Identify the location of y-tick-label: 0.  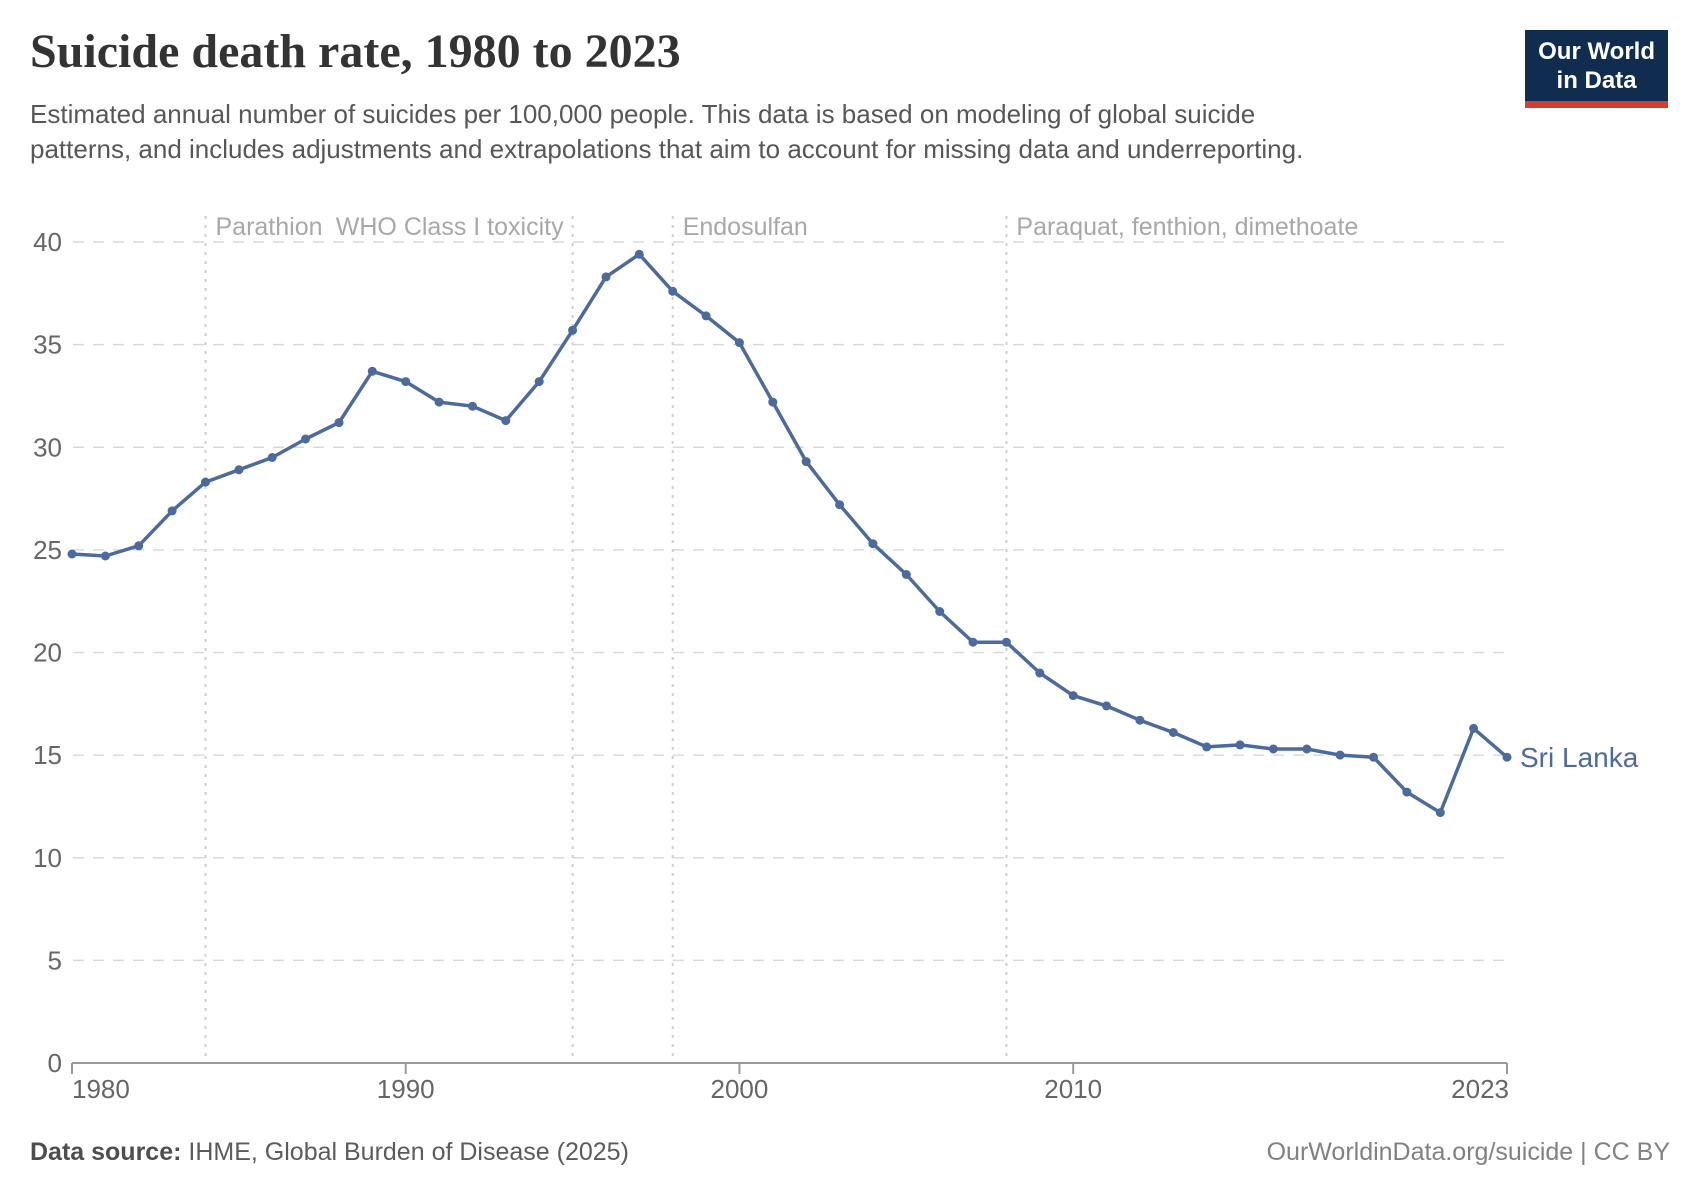
(55, 1063).